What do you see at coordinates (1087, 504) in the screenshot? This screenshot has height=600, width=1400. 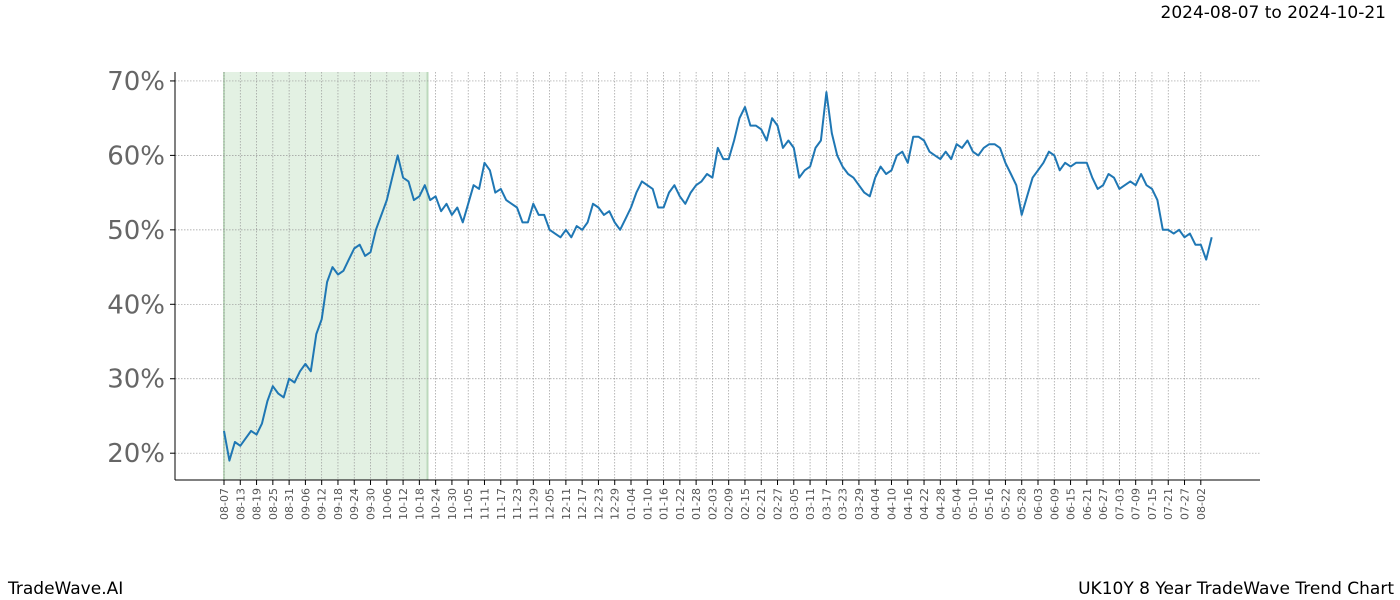 I see `x-tick-label: 06-21` at bounding box center [1087, 504].